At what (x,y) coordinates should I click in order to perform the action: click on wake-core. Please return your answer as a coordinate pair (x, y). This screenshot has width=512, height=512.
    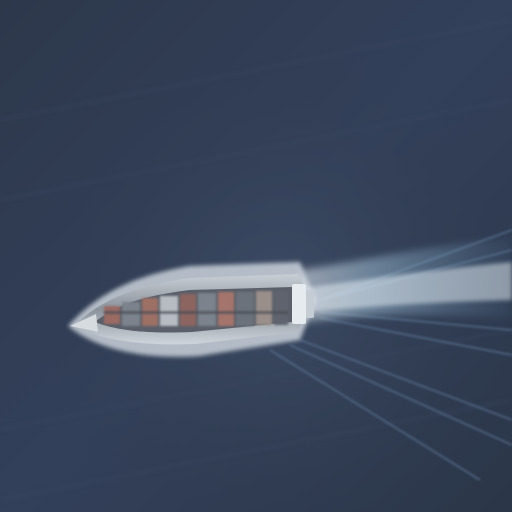
    Looking at the image, I should click on (408, 287).